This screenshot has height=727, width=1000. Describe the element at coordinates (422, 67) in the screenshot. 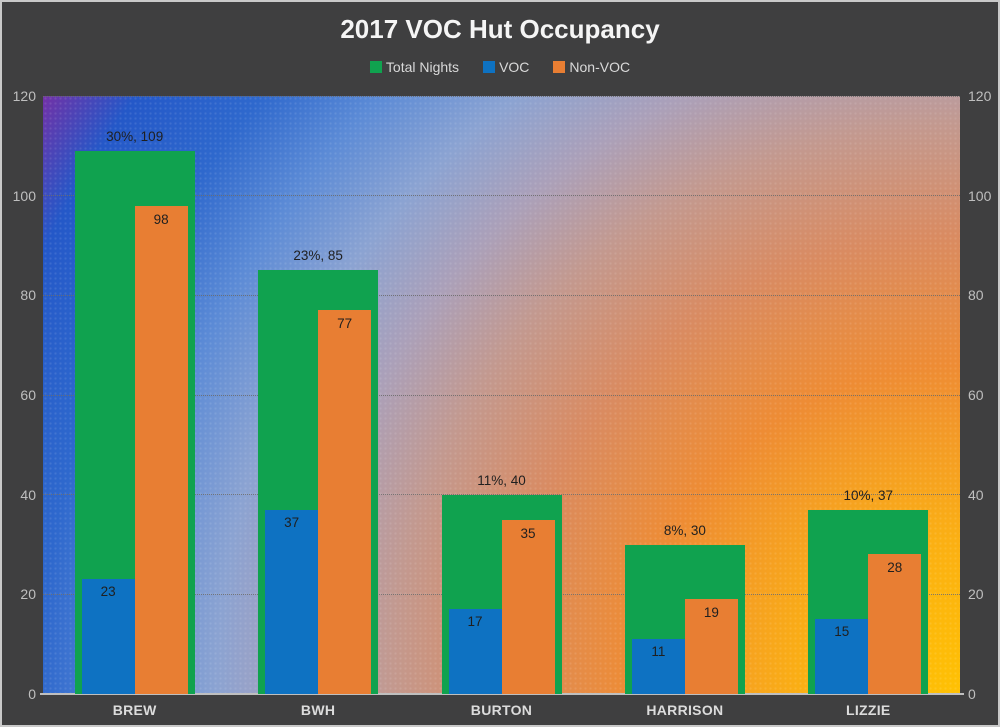

I see `legend-label-total-nights: Total Nights` at that location.